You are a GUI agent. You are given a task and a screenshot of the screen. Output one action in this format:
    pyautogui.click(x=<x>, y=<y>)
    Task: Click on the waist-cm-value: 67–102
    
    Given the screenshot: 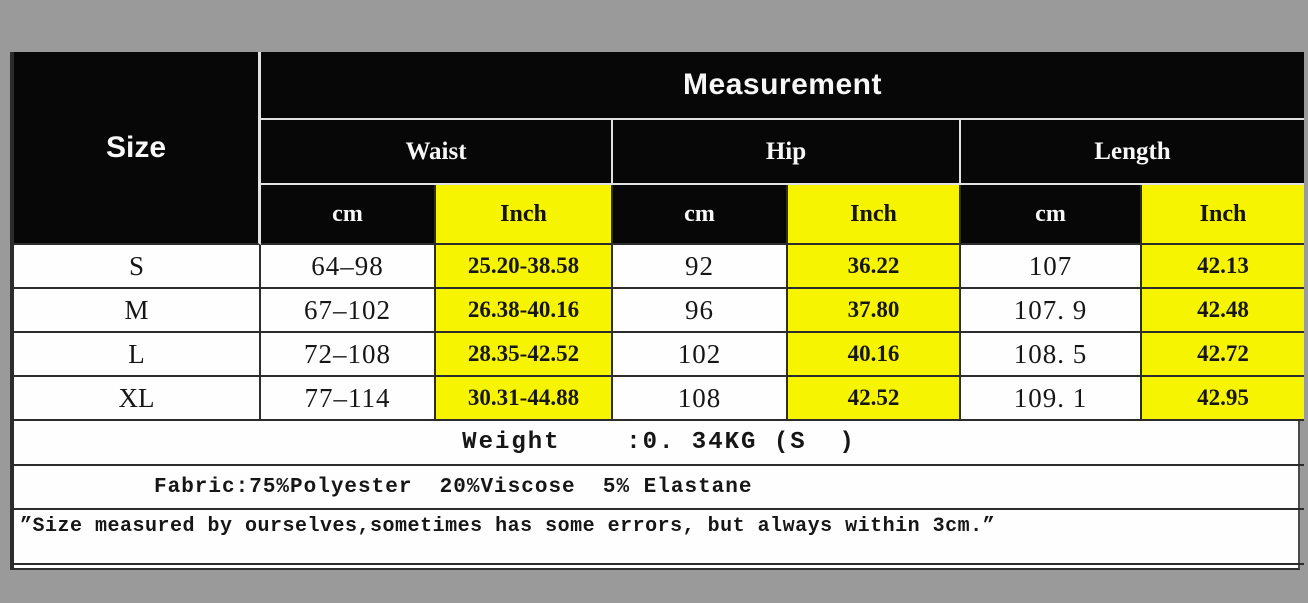 What is the action you would take?
    pyautogui.click(x=348, y=311)
    